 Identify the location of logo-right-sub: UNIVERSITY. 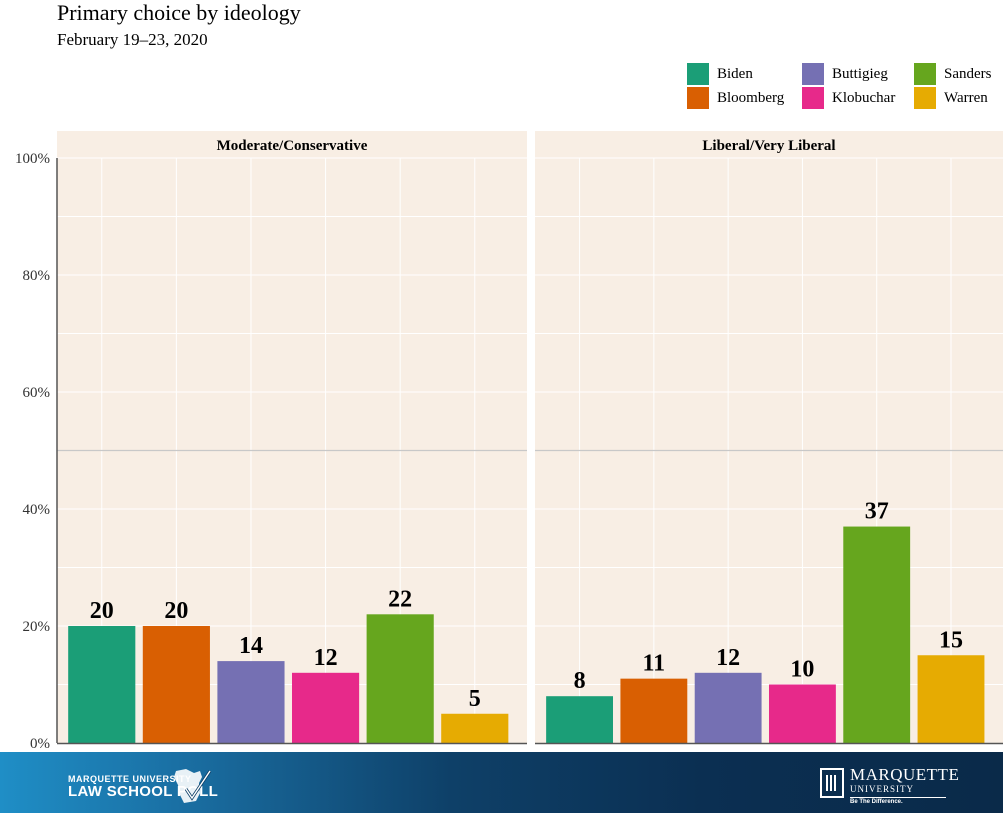
(882, 789).